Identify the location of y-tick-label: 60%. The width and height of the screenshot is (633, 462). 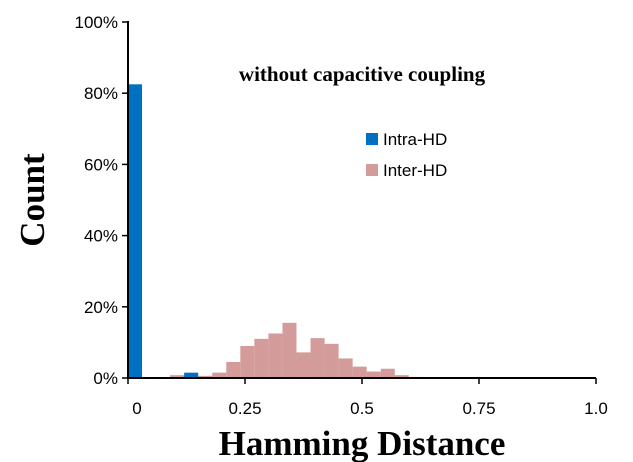
(101, 164).